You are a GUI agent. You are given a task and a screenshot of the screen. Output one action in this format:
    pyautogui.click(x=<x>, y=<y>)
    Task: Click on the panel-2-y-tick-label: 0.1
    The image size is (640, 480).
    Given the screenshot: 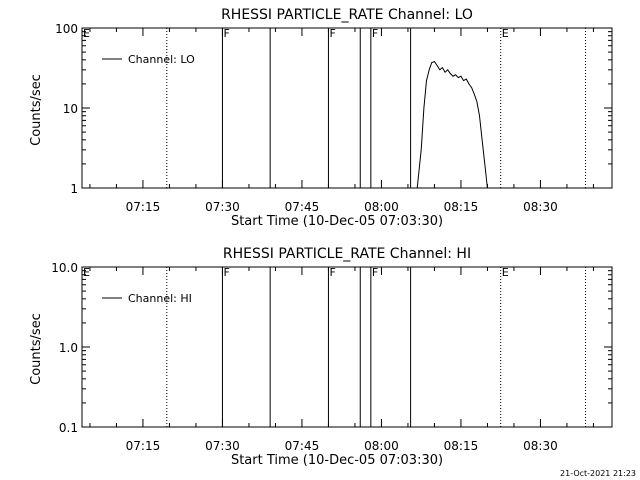 What is the action you would take?
    pyautogui.click(x=68, y=428)
    